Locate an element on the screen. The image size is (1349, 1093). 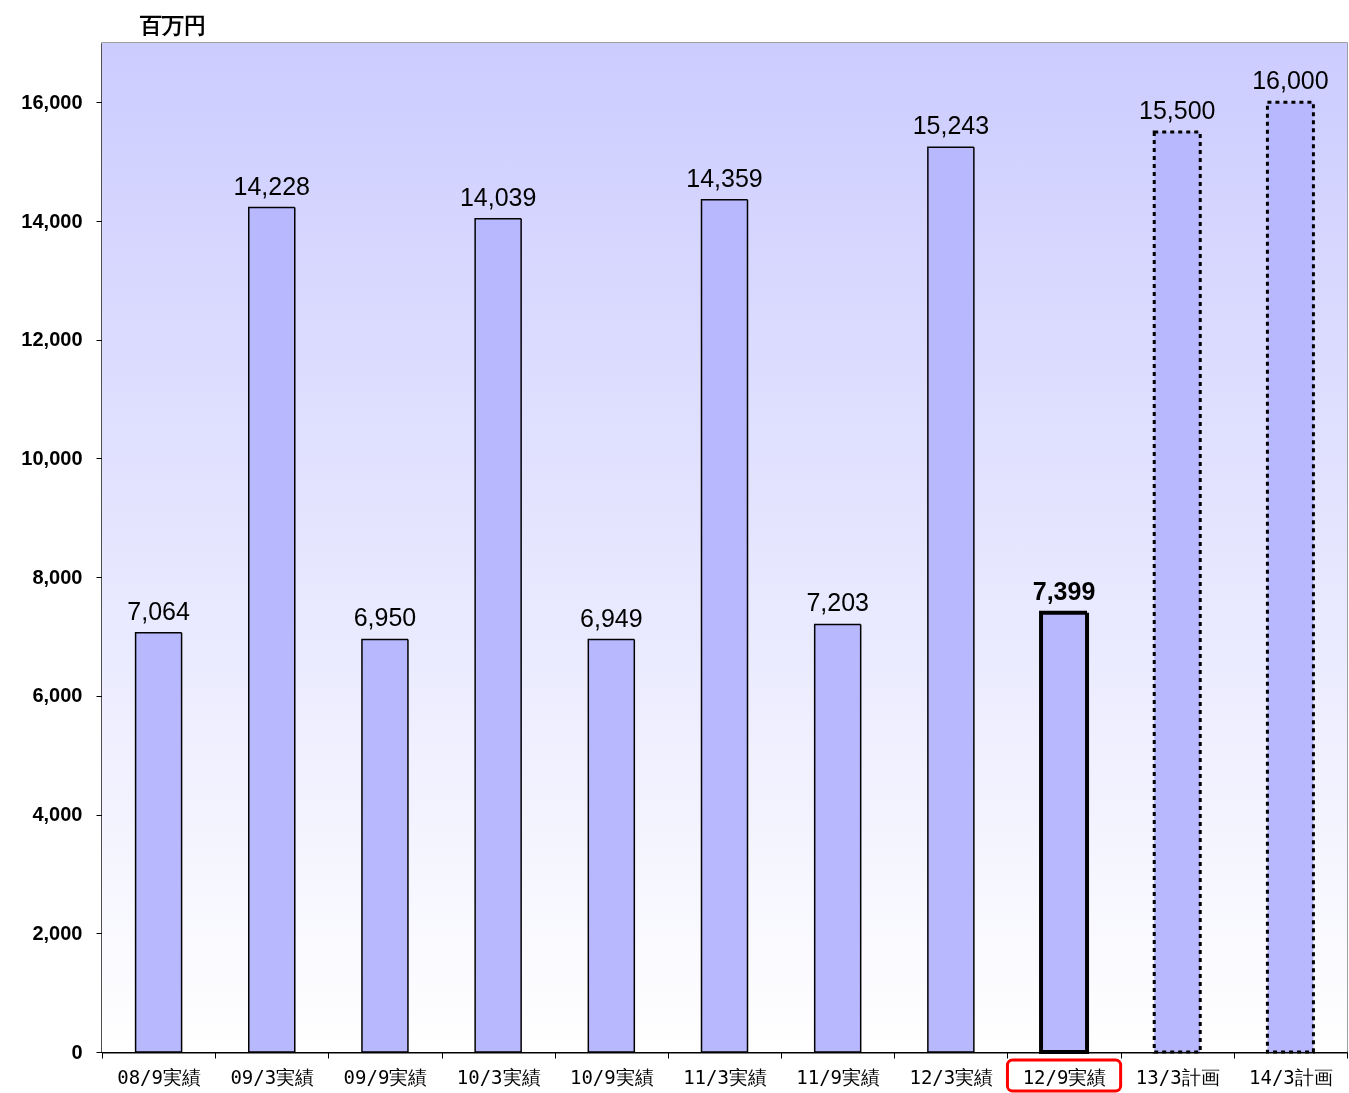
x-tick-label: 11/9実績 is located at coordinates (838, 1076).